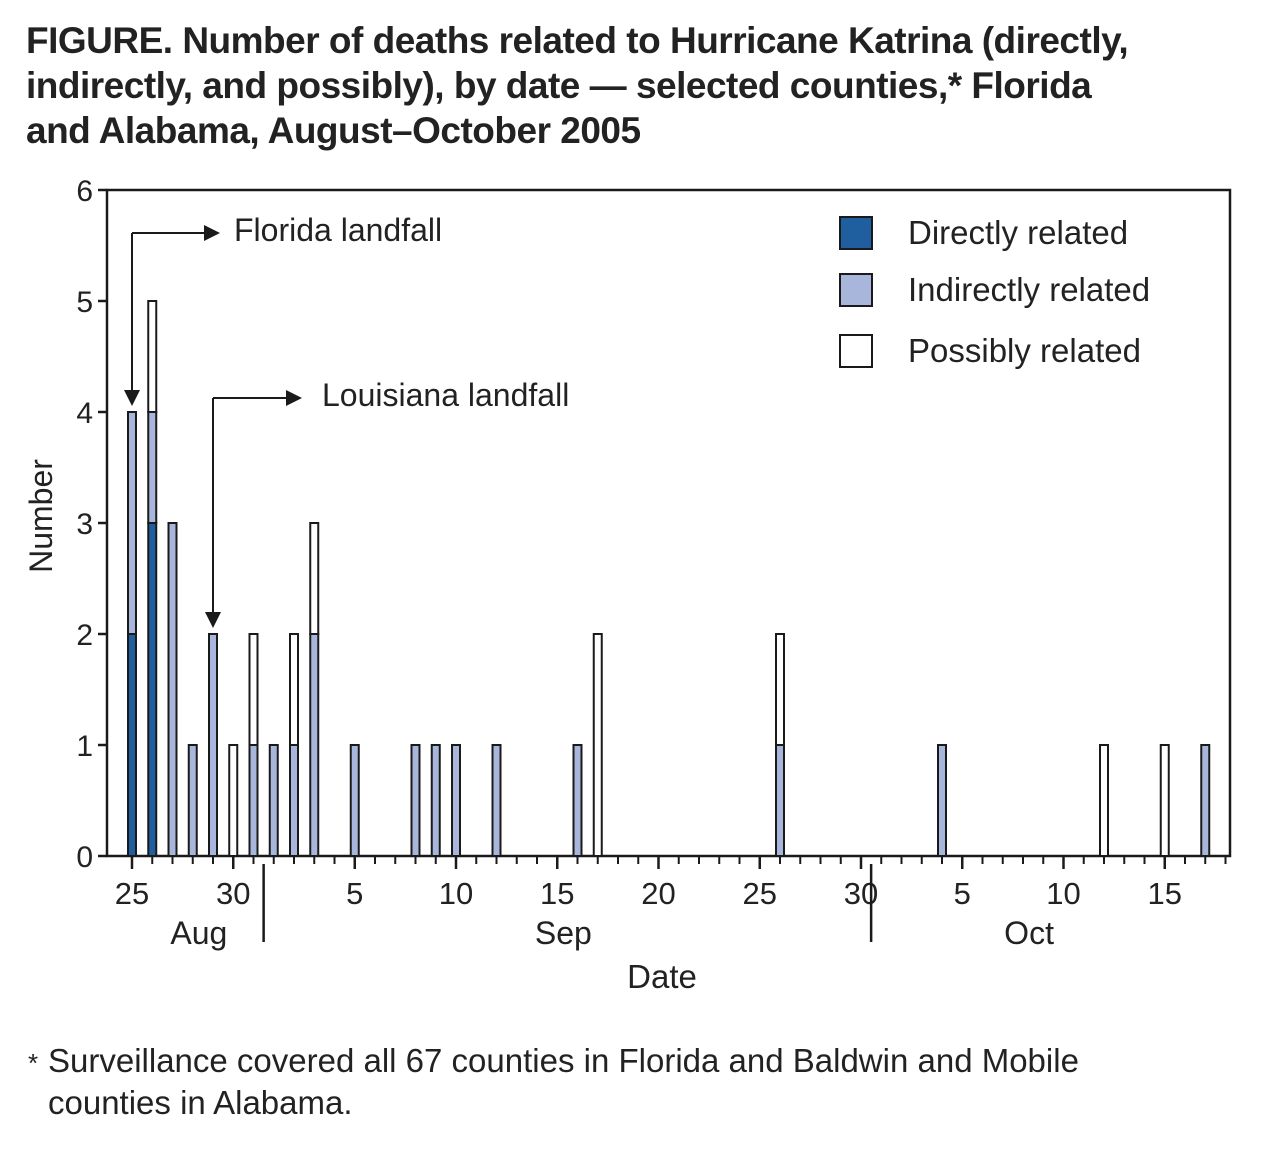  I want to click on footnote-line-2: counties in Alabama., so click(200, 1102).